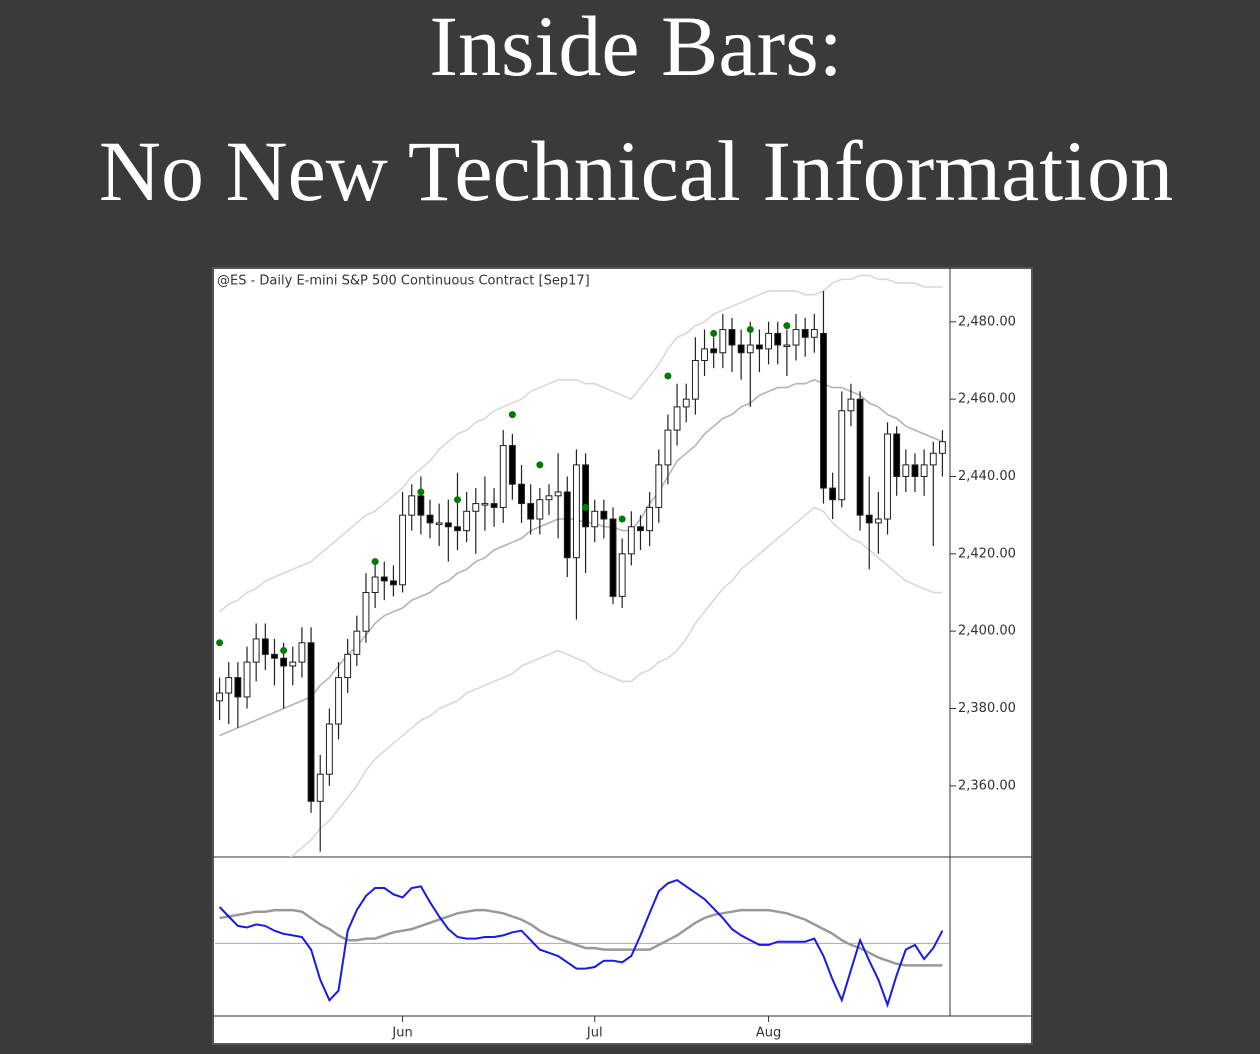 The height and width of the screenshot is (1054, 1260). What do you see at coordinates (987, 631) in the screenshot?
I see `y-tick-label: 2,400.00` at bounding box center [987, 631].